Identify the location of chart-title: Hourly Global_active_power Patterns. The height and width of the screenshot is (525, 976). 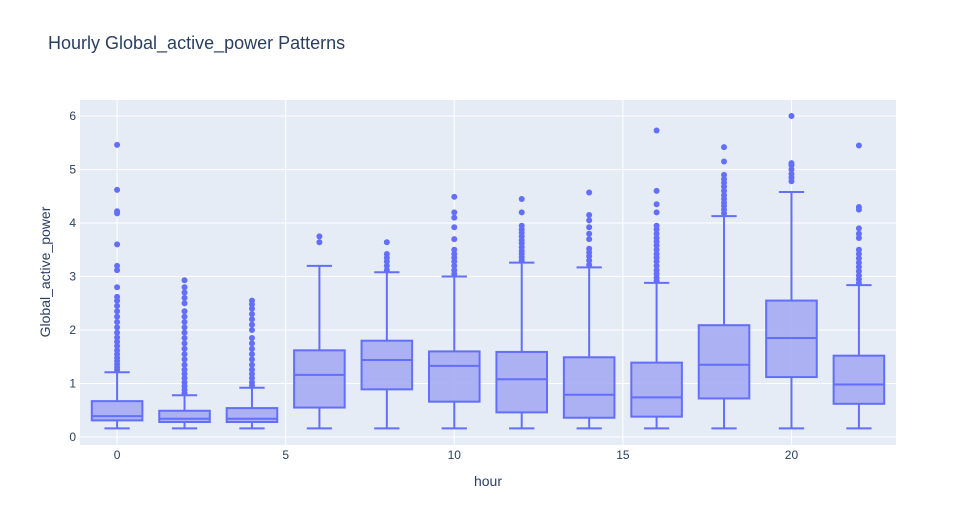
(197, 43).